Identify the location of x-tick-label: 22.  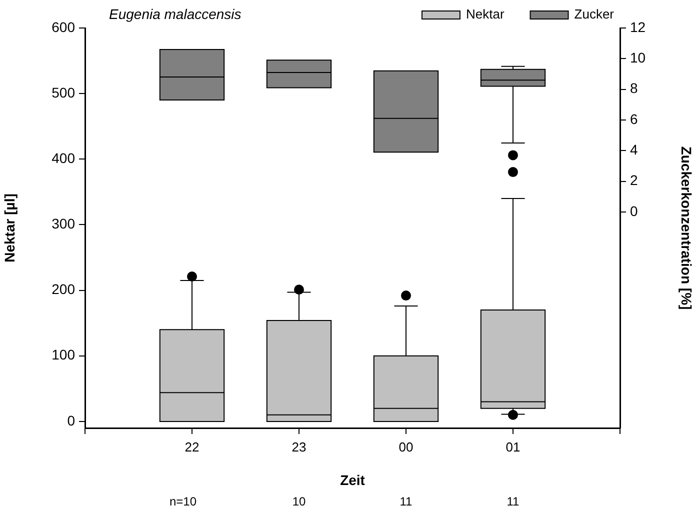
(192, 446).